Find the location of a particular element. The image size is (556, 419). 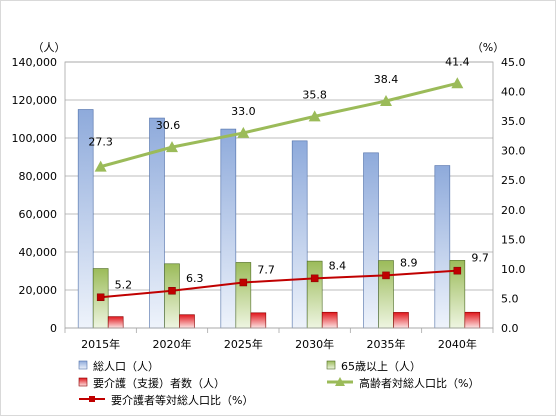

left-axis-tick-label: 80,000 is located at coordinates (38, 176).